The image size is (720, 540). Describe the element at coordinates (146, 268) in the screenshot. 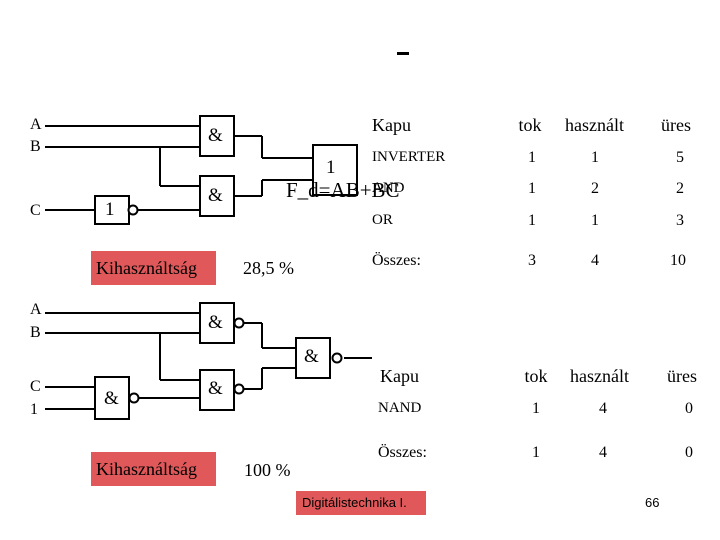

I see `utilization-label-1: Kihasználtság` at that location.